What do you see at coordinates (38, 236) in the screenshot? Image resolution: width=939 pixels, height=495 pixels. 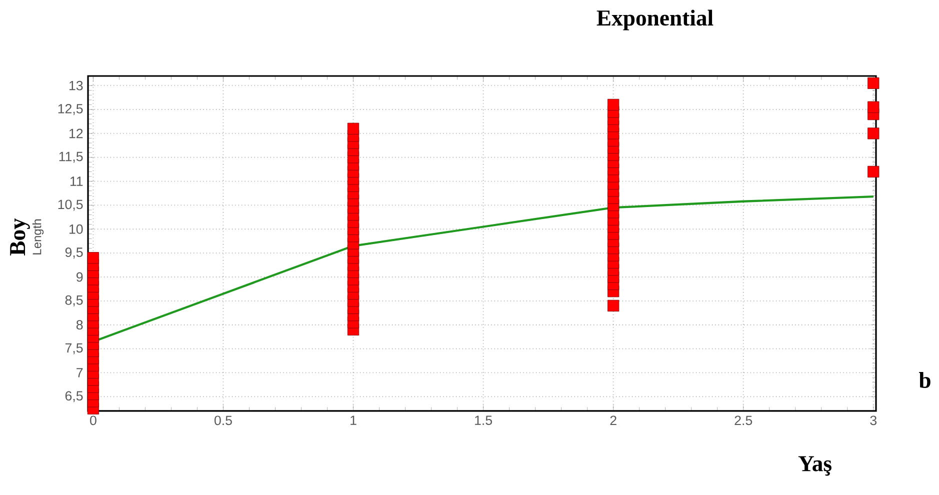 I see `text: Length` at bounding box center [38, 236].